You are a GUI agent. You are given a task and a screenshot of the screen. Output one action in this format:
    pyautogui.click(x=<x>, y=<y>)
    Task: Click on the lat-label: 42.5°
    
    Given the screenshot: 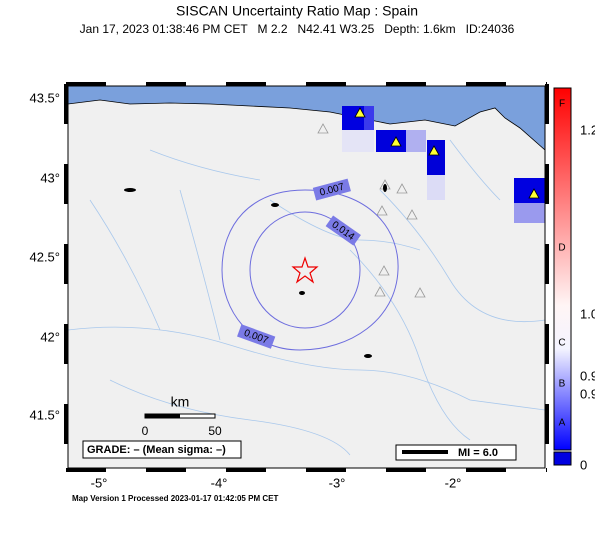 What is the action you would take?
    pyautogui.click(x=44, y=256)
    